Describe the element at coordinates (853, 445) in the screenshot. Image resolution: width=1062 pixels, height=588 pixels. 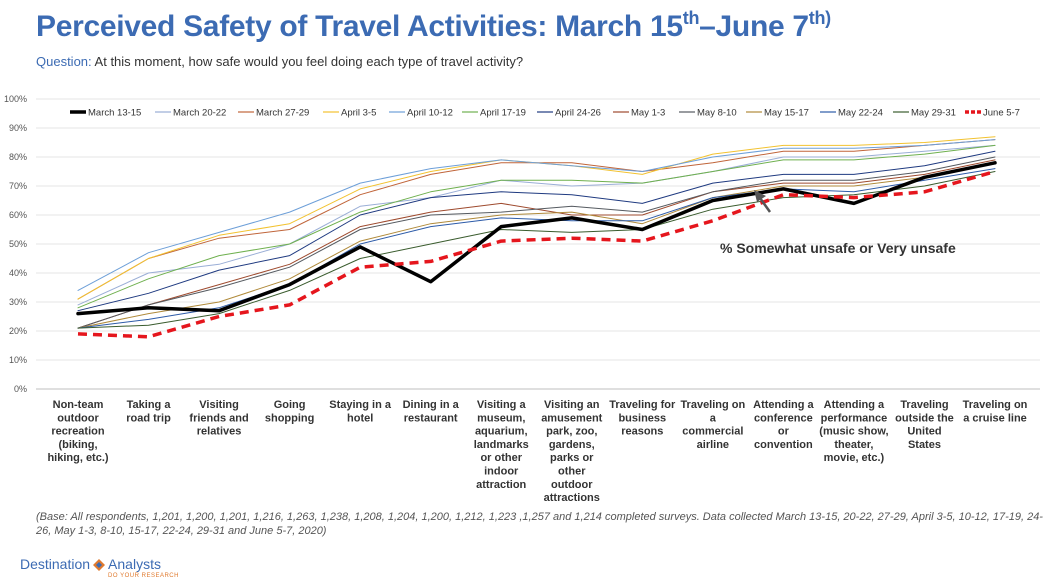
I see `x-tick-label-line: theater,` at that location.